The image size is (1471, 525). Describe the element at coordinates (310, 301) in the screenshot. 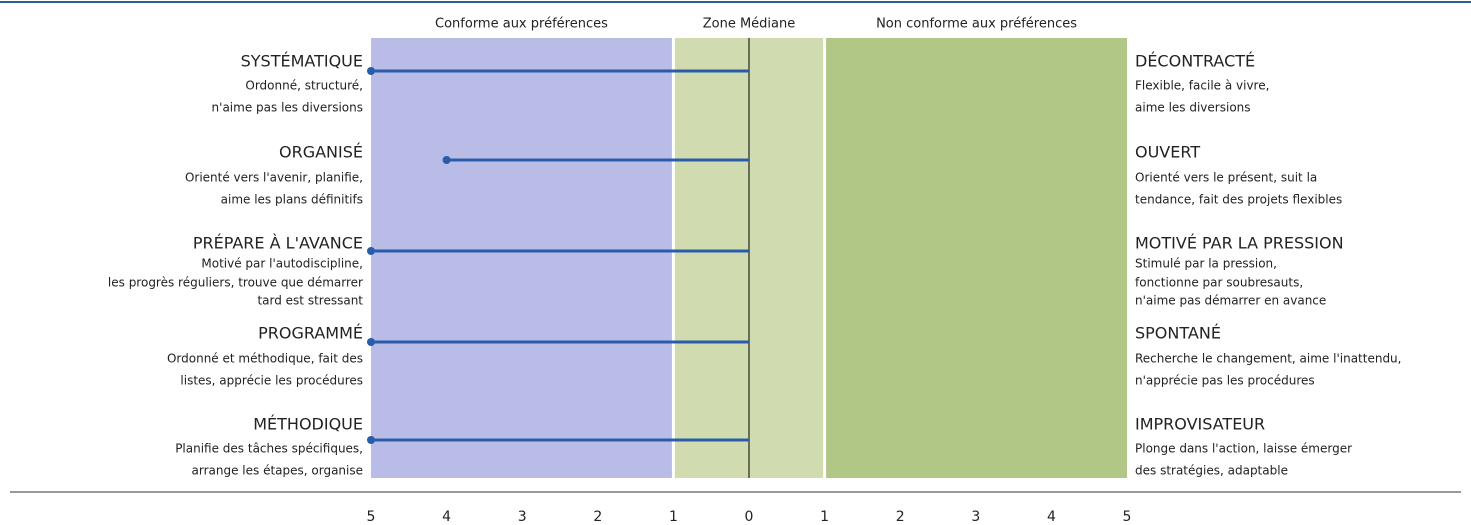

I see `left-desc: tard est stressant` at that location.